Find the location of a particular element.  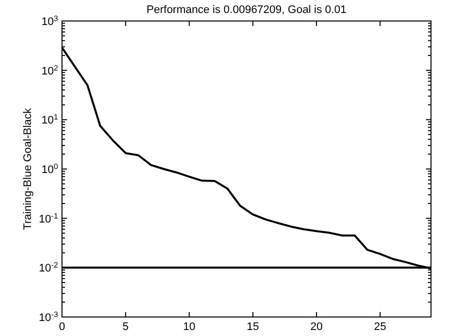

x-tick-label: 20 is located at coordinates (316, 327).